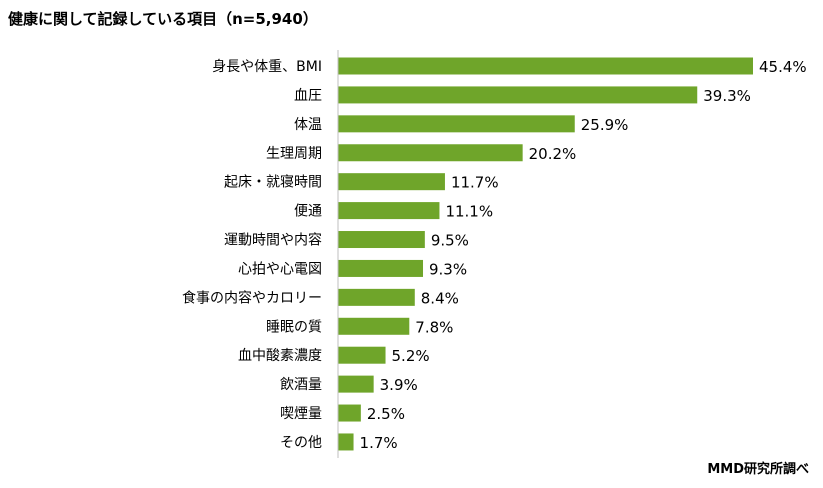 This screenshot has width=823, height=488. What do you see at coordinates (252, 297) in the screenshot?
I see `category-label: 食事の内容やカロリー` at bounding box center [252, 297].